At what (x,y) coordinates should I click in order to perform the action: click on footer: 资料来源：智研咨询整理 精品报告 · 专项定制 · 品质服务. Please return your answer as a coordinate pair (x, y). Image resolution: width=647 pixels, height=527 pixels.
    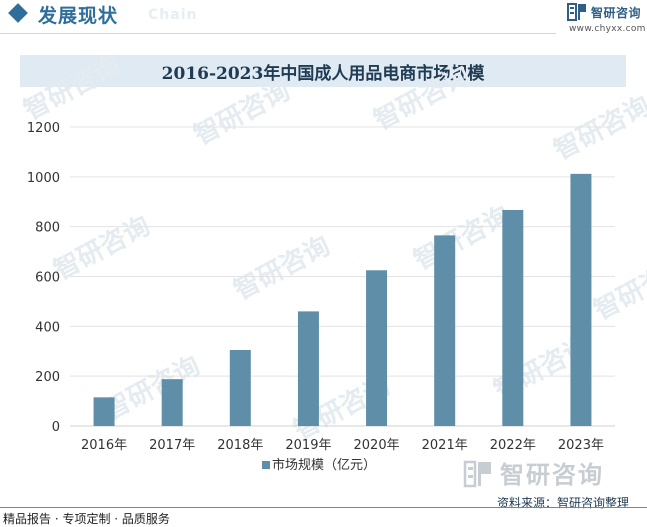
    Looking at the image, I should click on (323, 508).